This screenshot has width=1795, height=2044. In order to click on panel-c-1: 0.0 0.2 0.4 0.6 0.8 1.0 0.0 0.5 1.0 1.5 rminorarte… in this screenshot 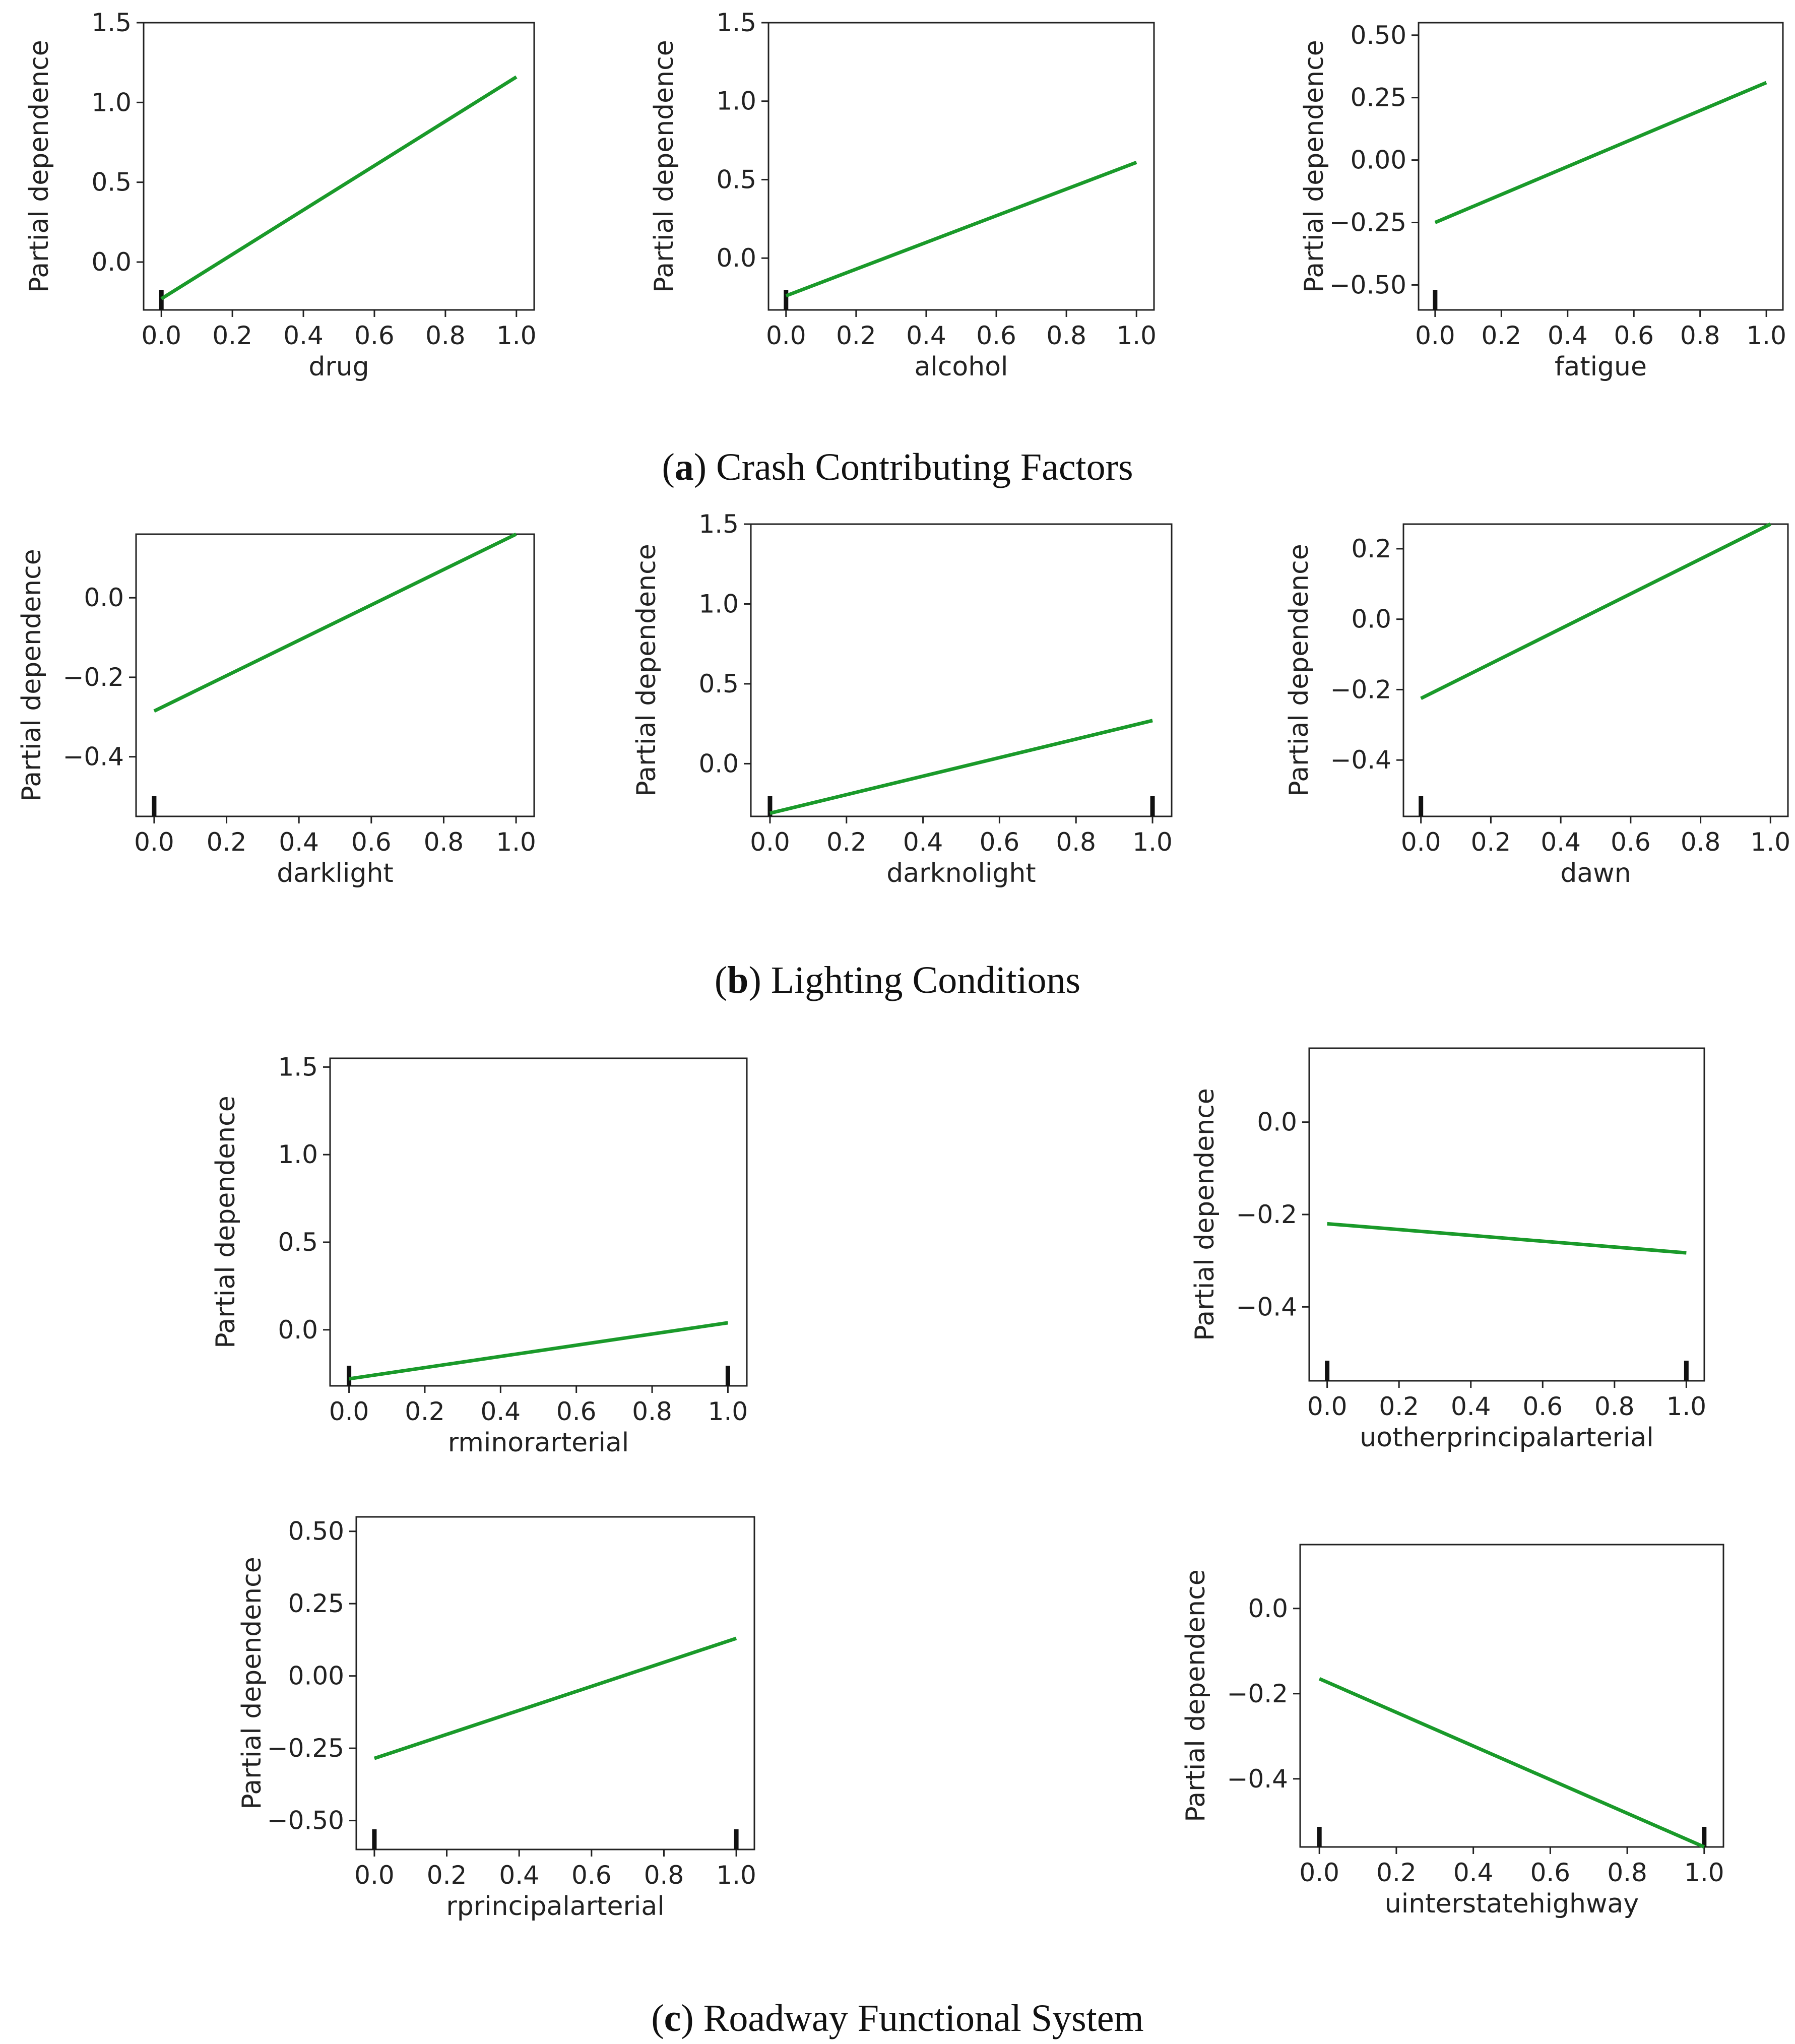, I will do `click(480, 1255)`.